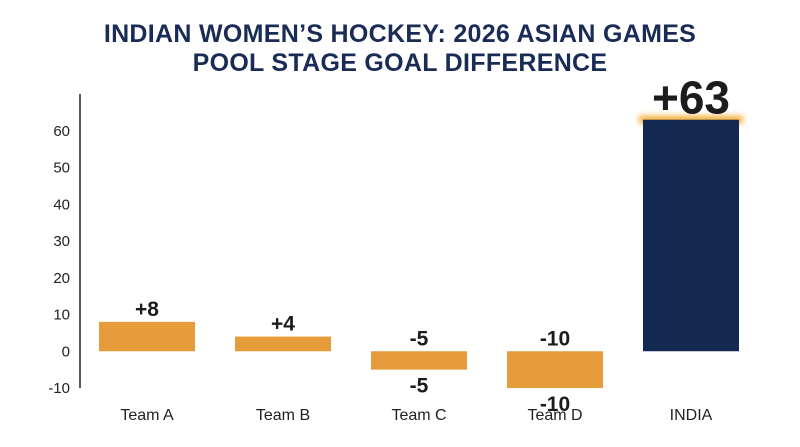 This screenshot has height=447, width=800. I want to click on bar-team-a, so click(147, 336).